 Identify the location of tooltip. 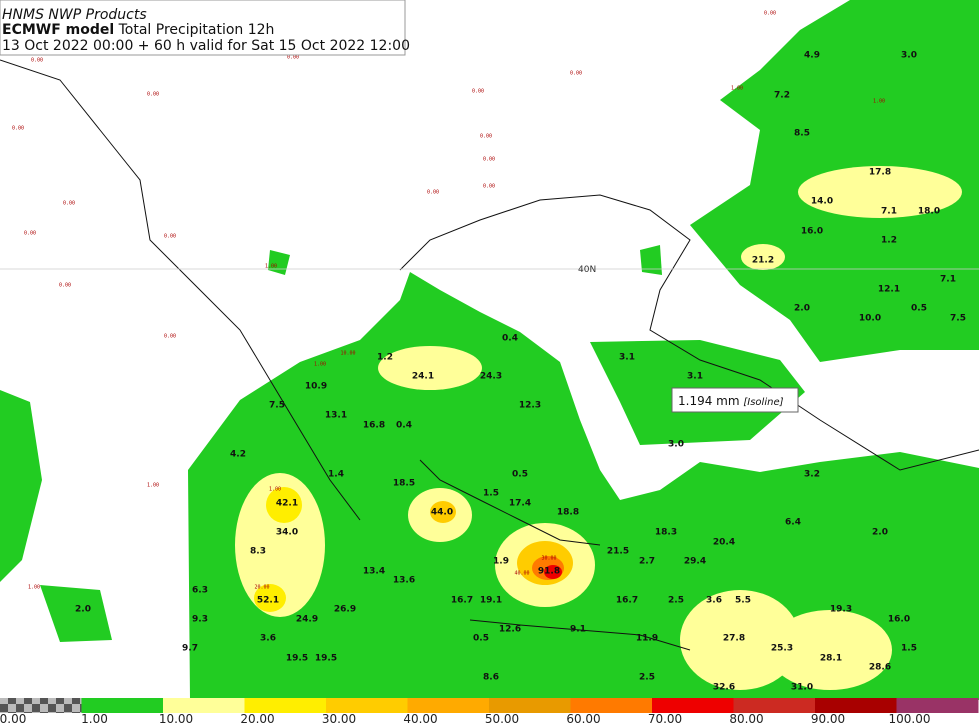
(735, 400).